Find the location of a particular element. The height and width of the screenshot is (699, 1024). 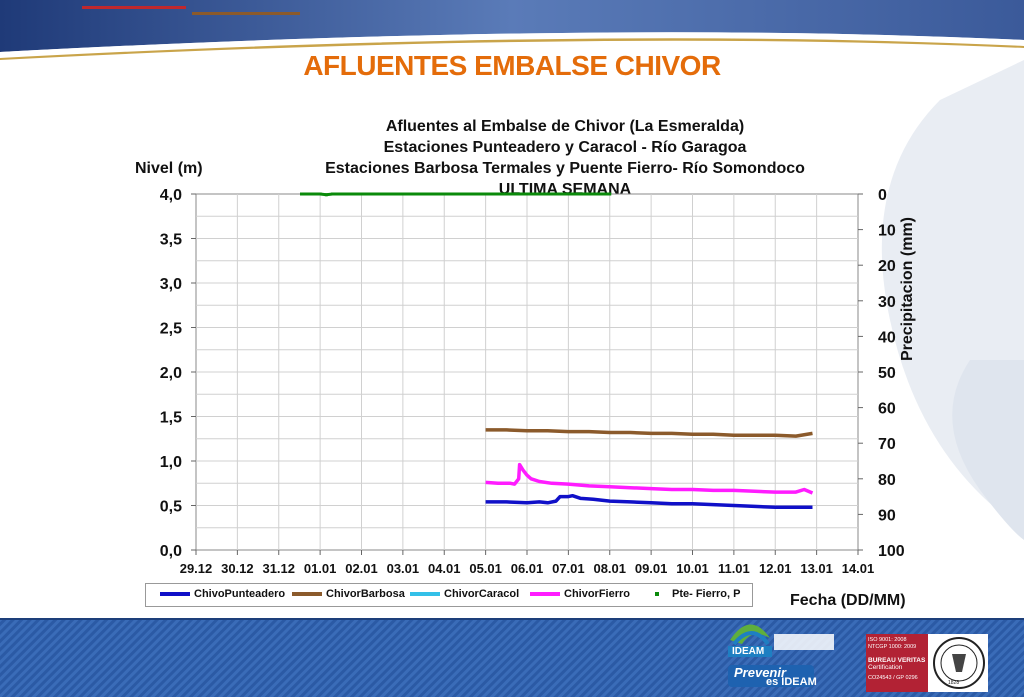

y2-tick-label: 90 is located at coordinates (887, 515).